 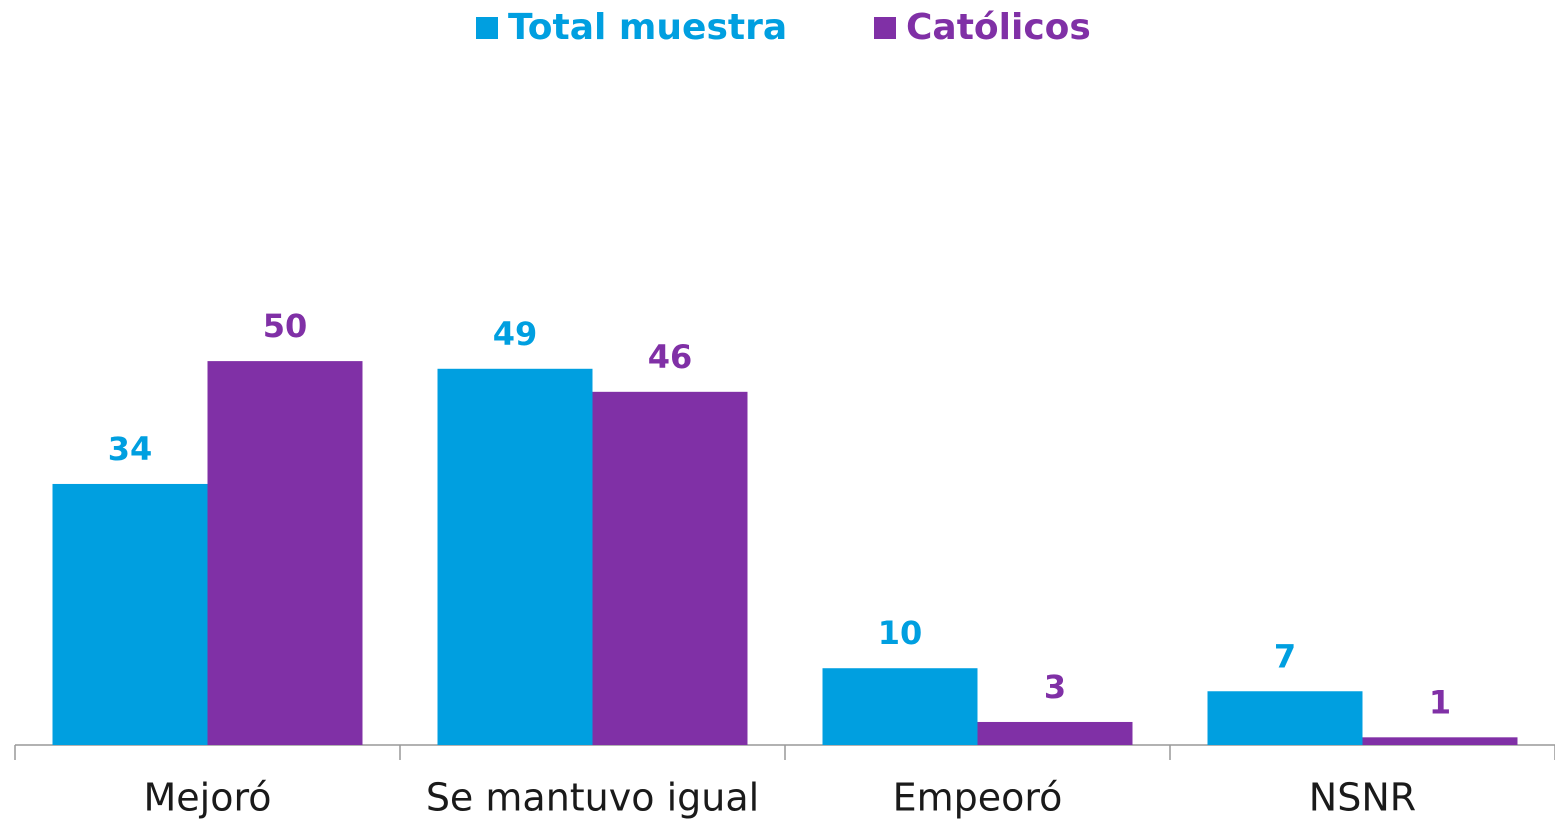 I want to click on x-tick-label: Empeoró, so click(x=978, y=798).